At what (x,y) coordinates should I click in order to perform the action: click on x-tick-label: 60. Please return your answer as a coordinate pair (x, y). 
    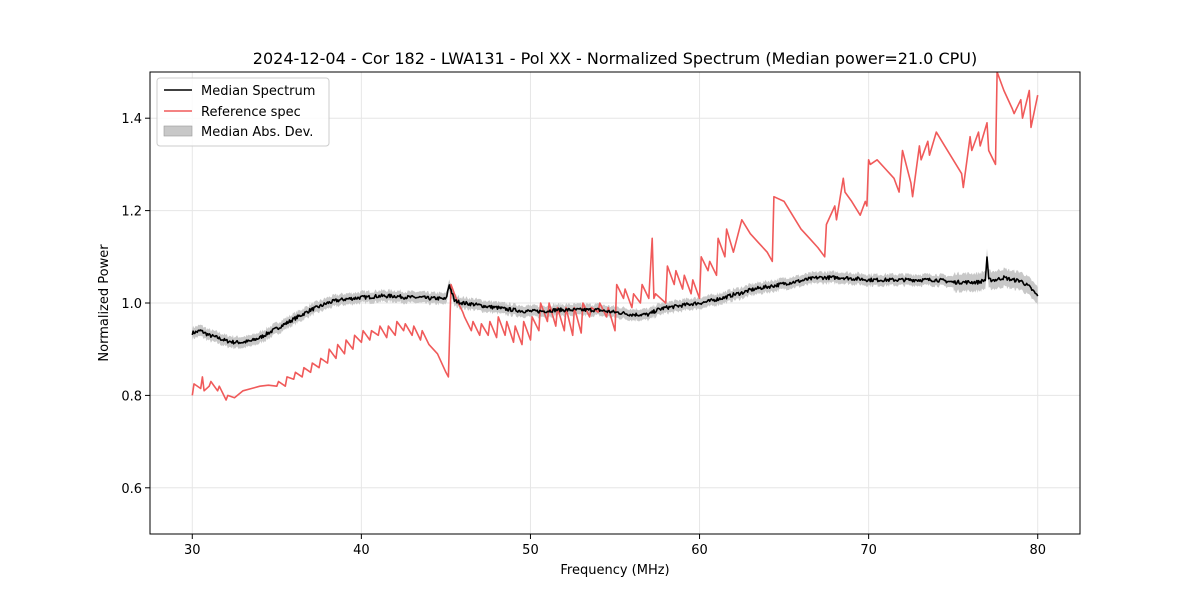
    Looking at the image, I should click on (699, 550).